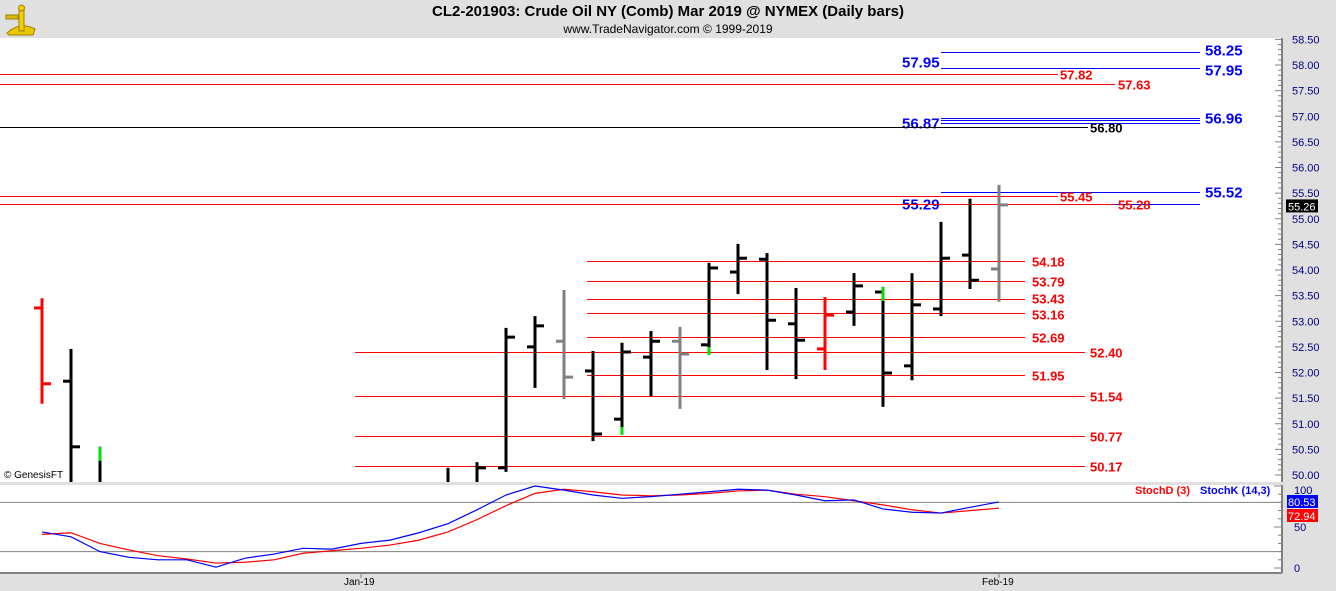 This screenshot has height=591, width=1336. What do you see at coordinates (1306, 297) in the screenshot?
I see `price-tick-label: 53.50` at bounding box center [1306, 297].